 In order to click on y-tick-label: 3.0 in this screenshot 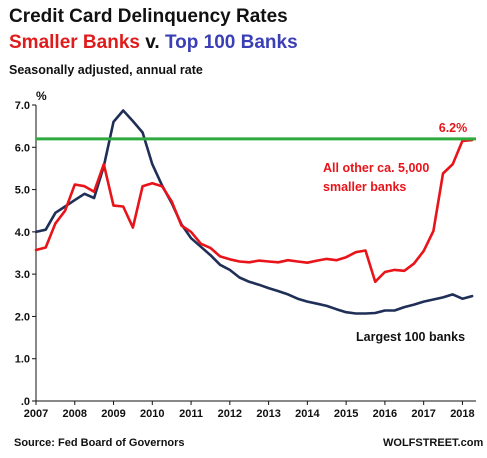, I will do `click(22, 275)`.